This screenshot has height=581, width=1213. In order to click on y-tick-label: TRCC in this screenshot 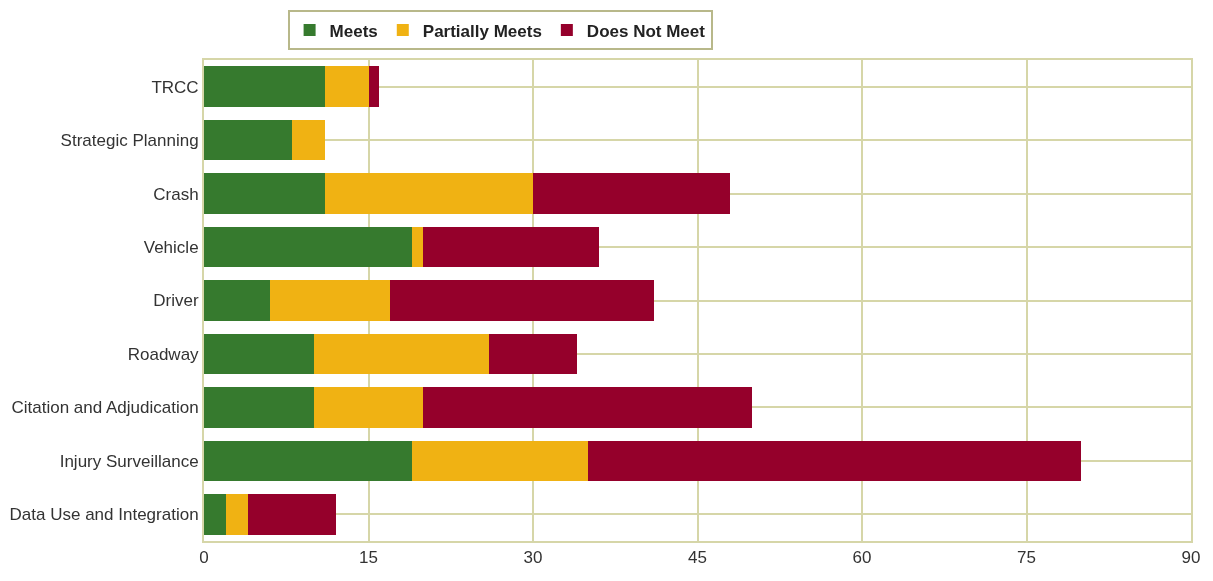, I will do `click(175, 87)`.